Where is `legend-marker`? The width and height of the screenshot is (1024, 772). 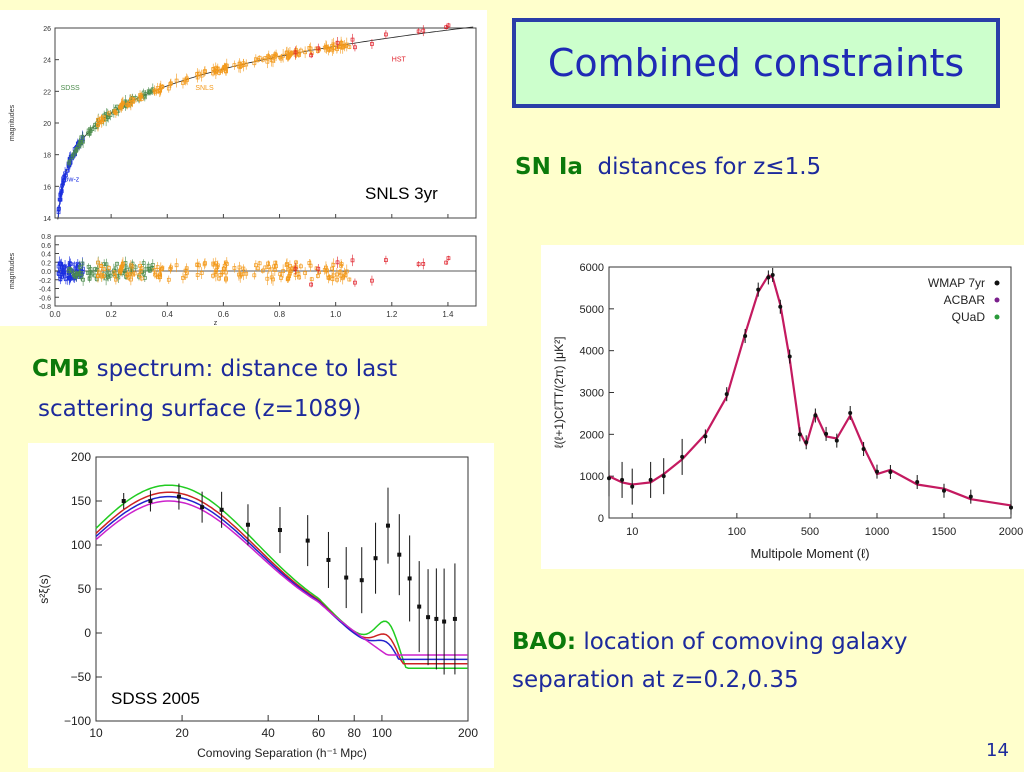
legend-marker is located at coordinates (997, 283).